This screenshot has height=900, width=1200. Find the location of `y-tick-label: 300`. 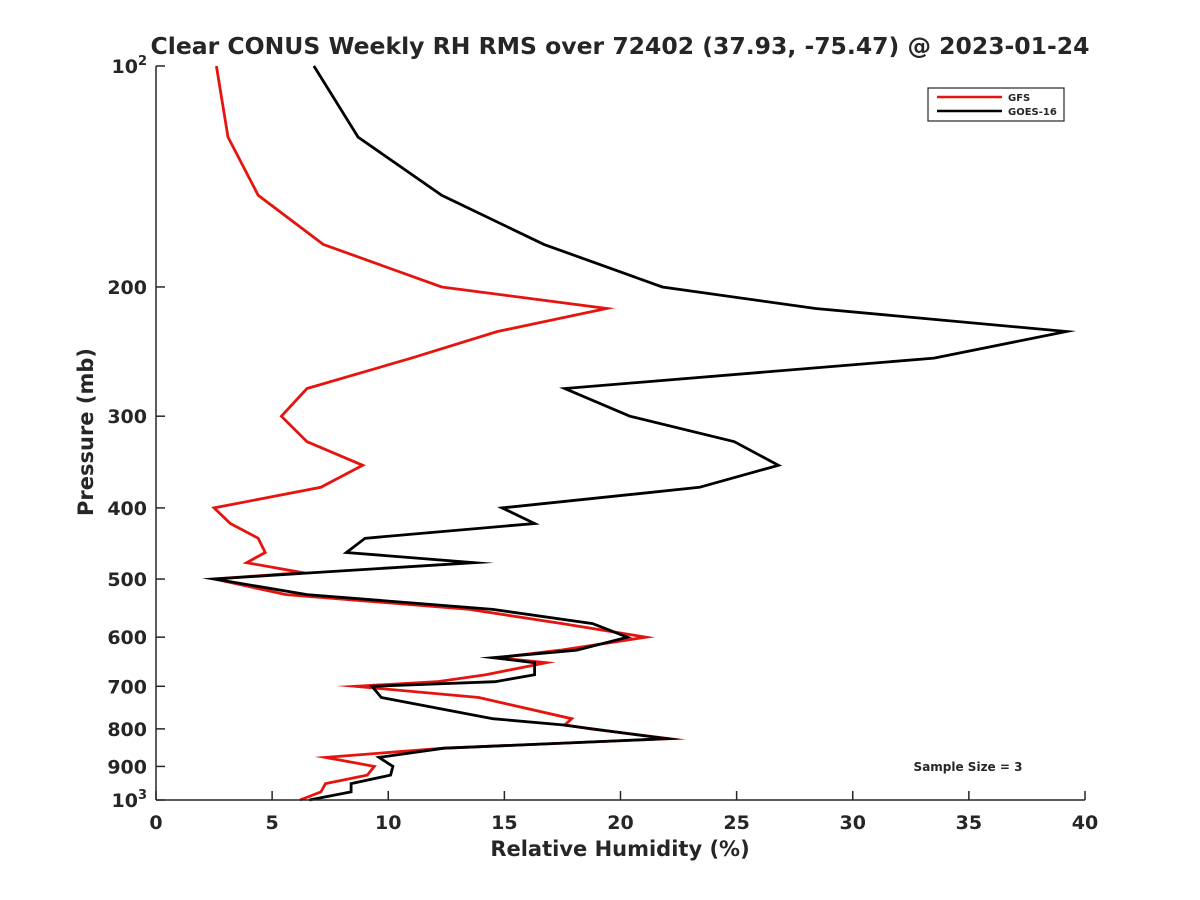

y-tick-label: 300 is located at coordinates (127, 417).